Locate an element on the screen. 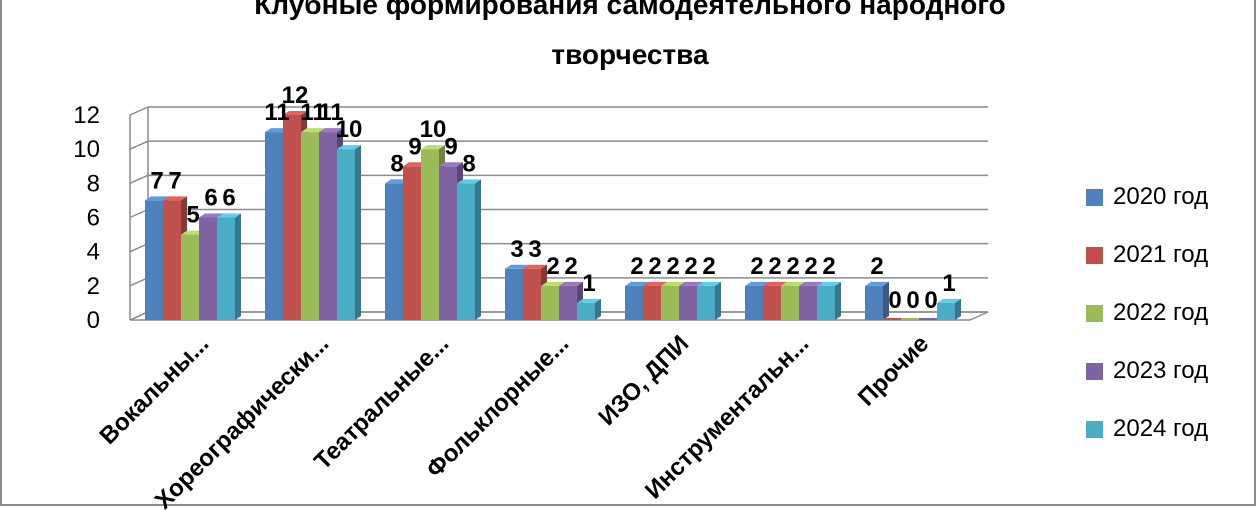 Image resolution: width=1260 pixels, height=510 pixels. legend-label-2022: 2022 год is located at coordinates (1161, 312).